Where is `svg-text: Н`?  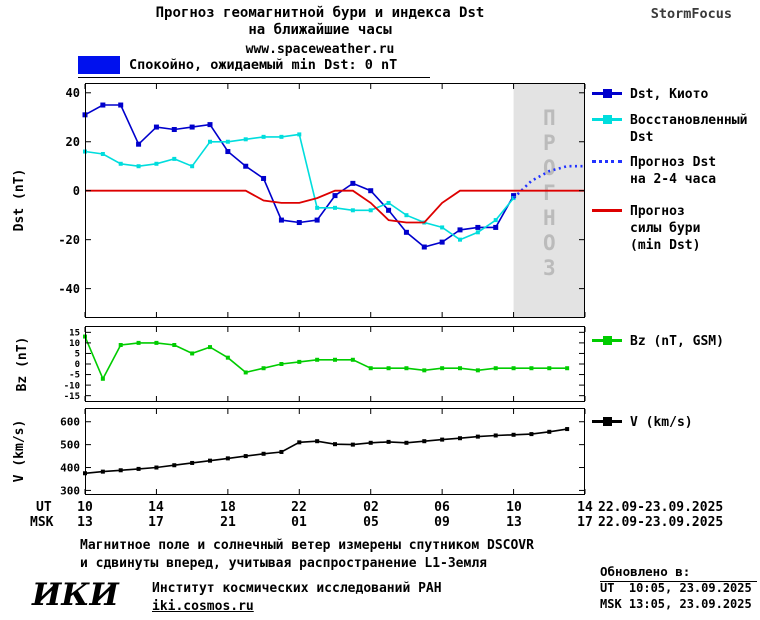
svg-text: Н is located at coordinates (549, 218).